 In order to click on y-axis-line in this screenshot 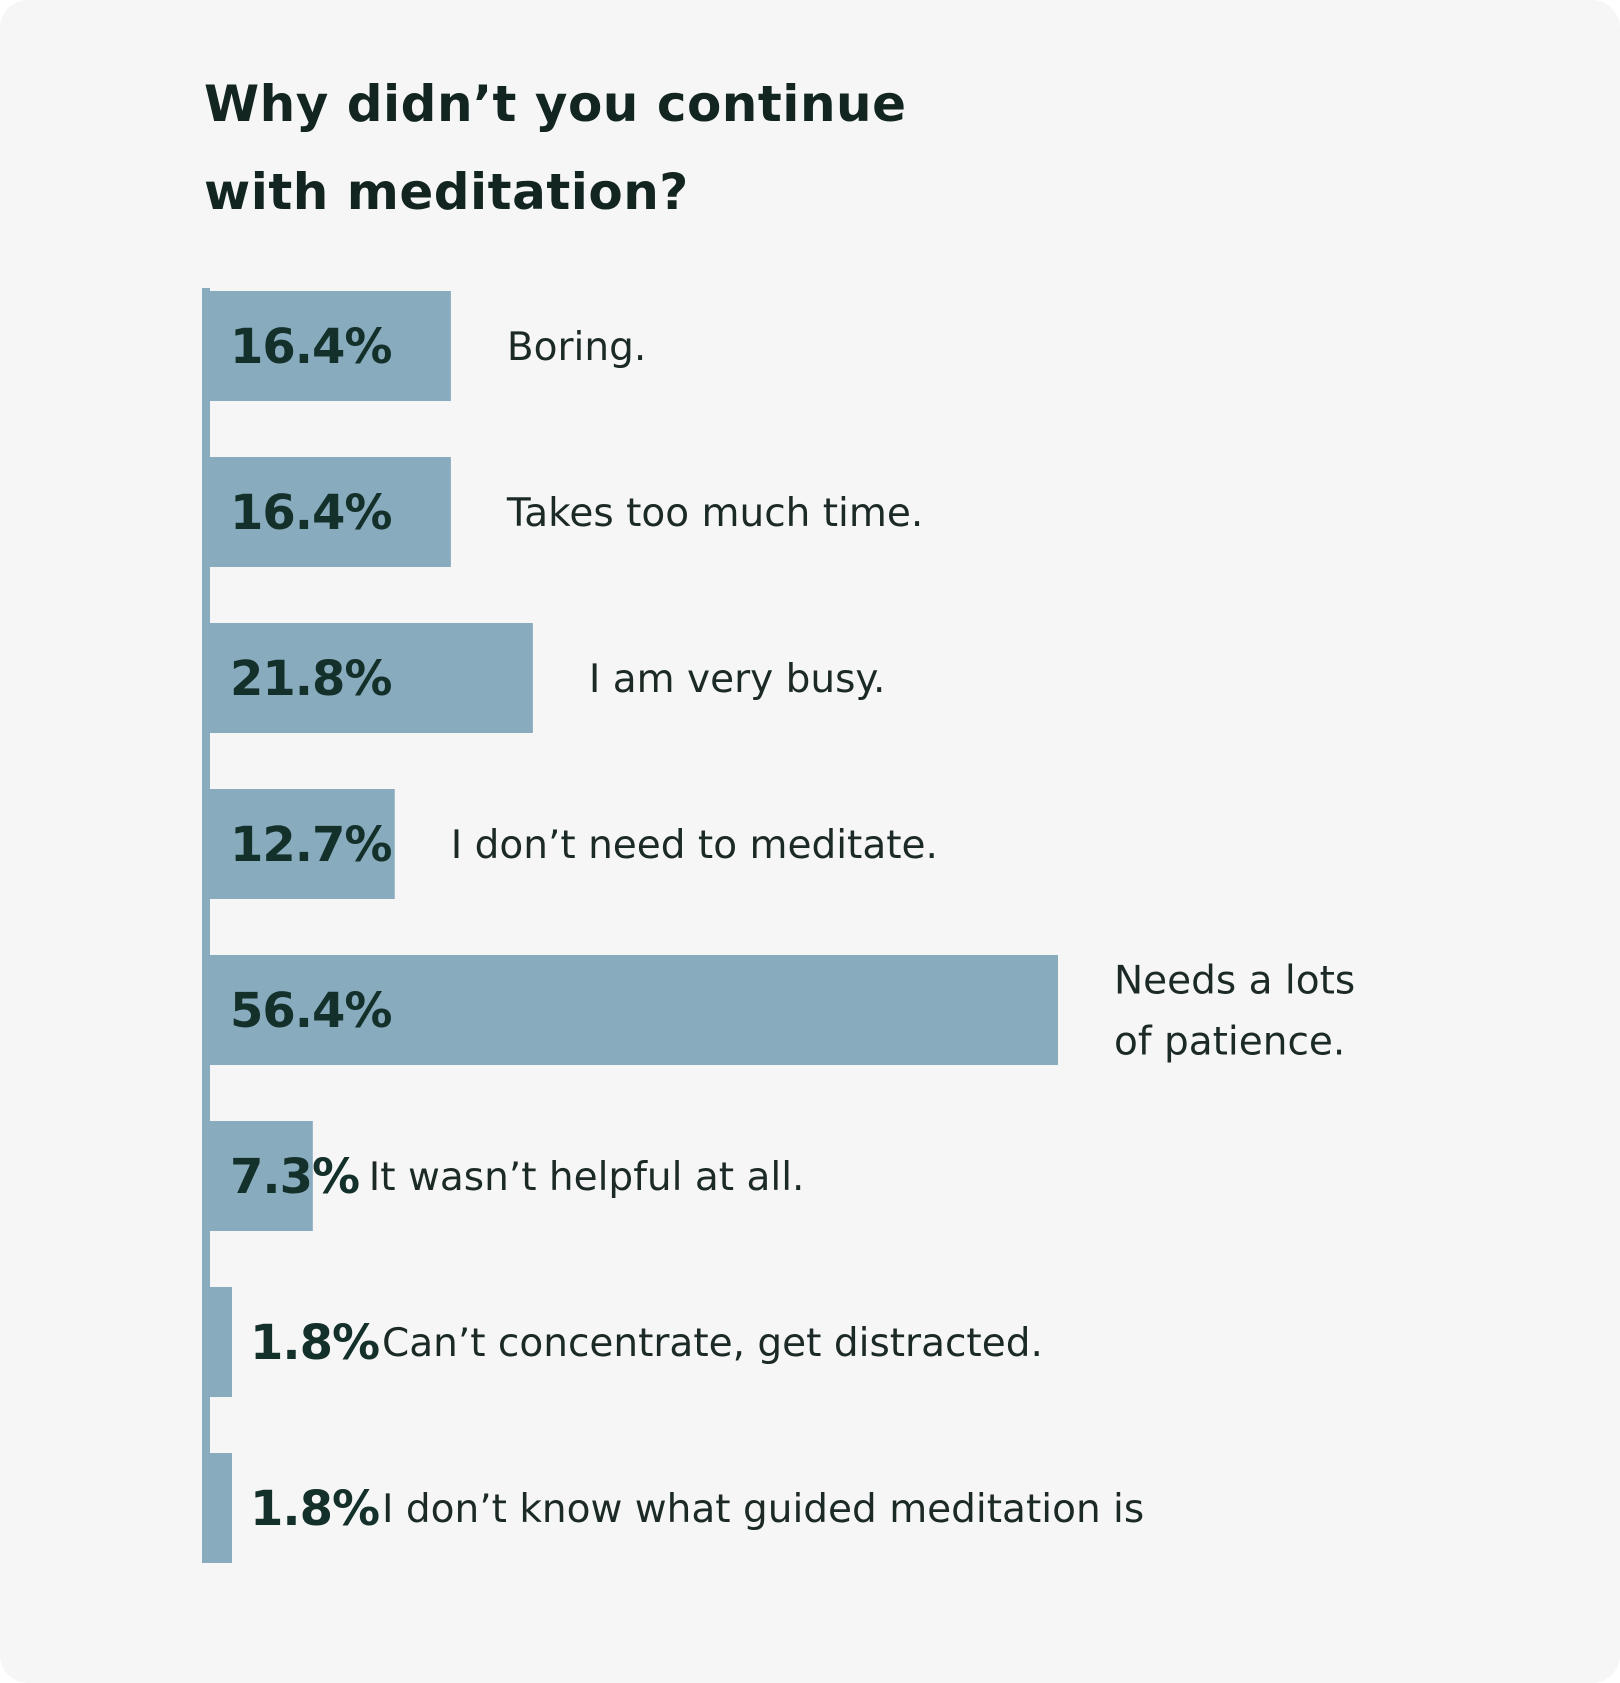, I will do `click(206, 925)`.